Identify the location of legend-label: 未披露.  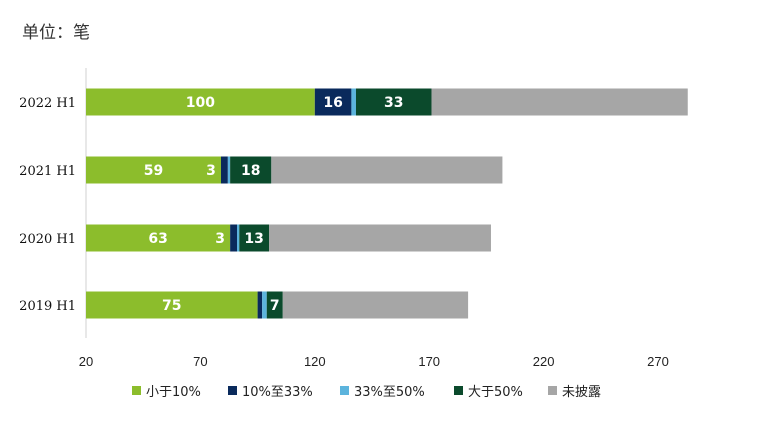
(581, 392).